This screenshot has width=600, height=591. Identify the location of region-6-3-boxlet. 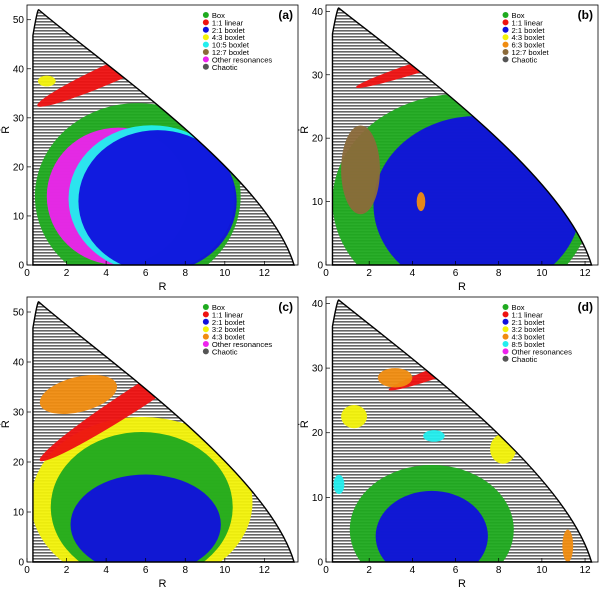
(421, 202).